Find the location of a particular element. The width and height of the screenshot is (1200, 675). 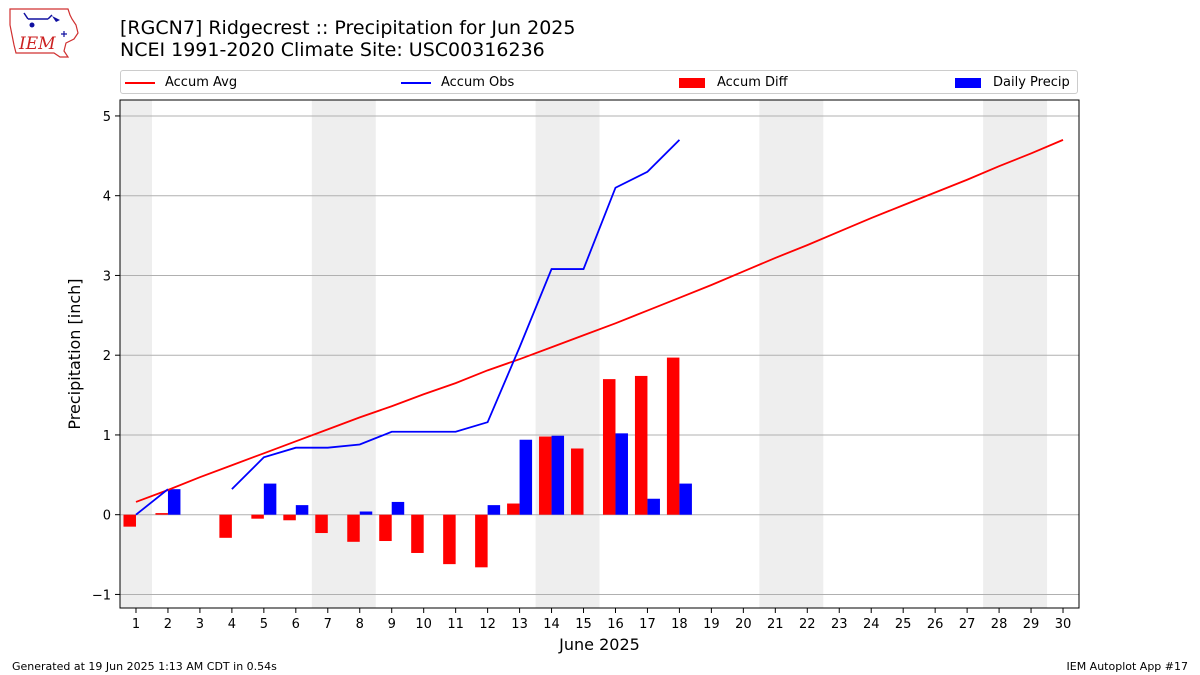

x-tick-label-22: 22 is located at coordinates (807, 624).